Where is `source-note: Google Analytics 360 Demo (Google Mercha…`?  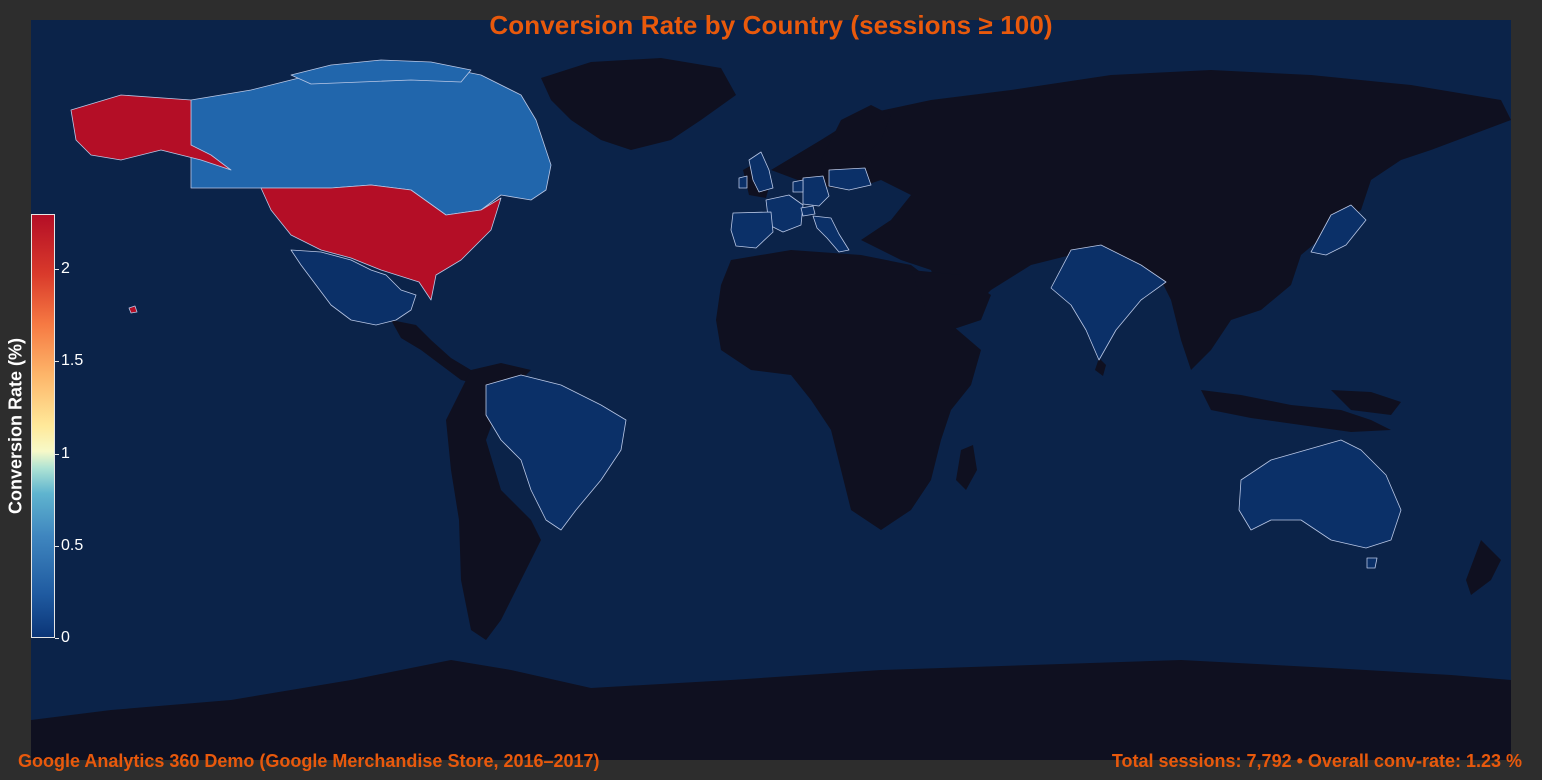
source-note: Google Analytics 360 Demo (Google Mercha… is located at coordinates (309, 761).